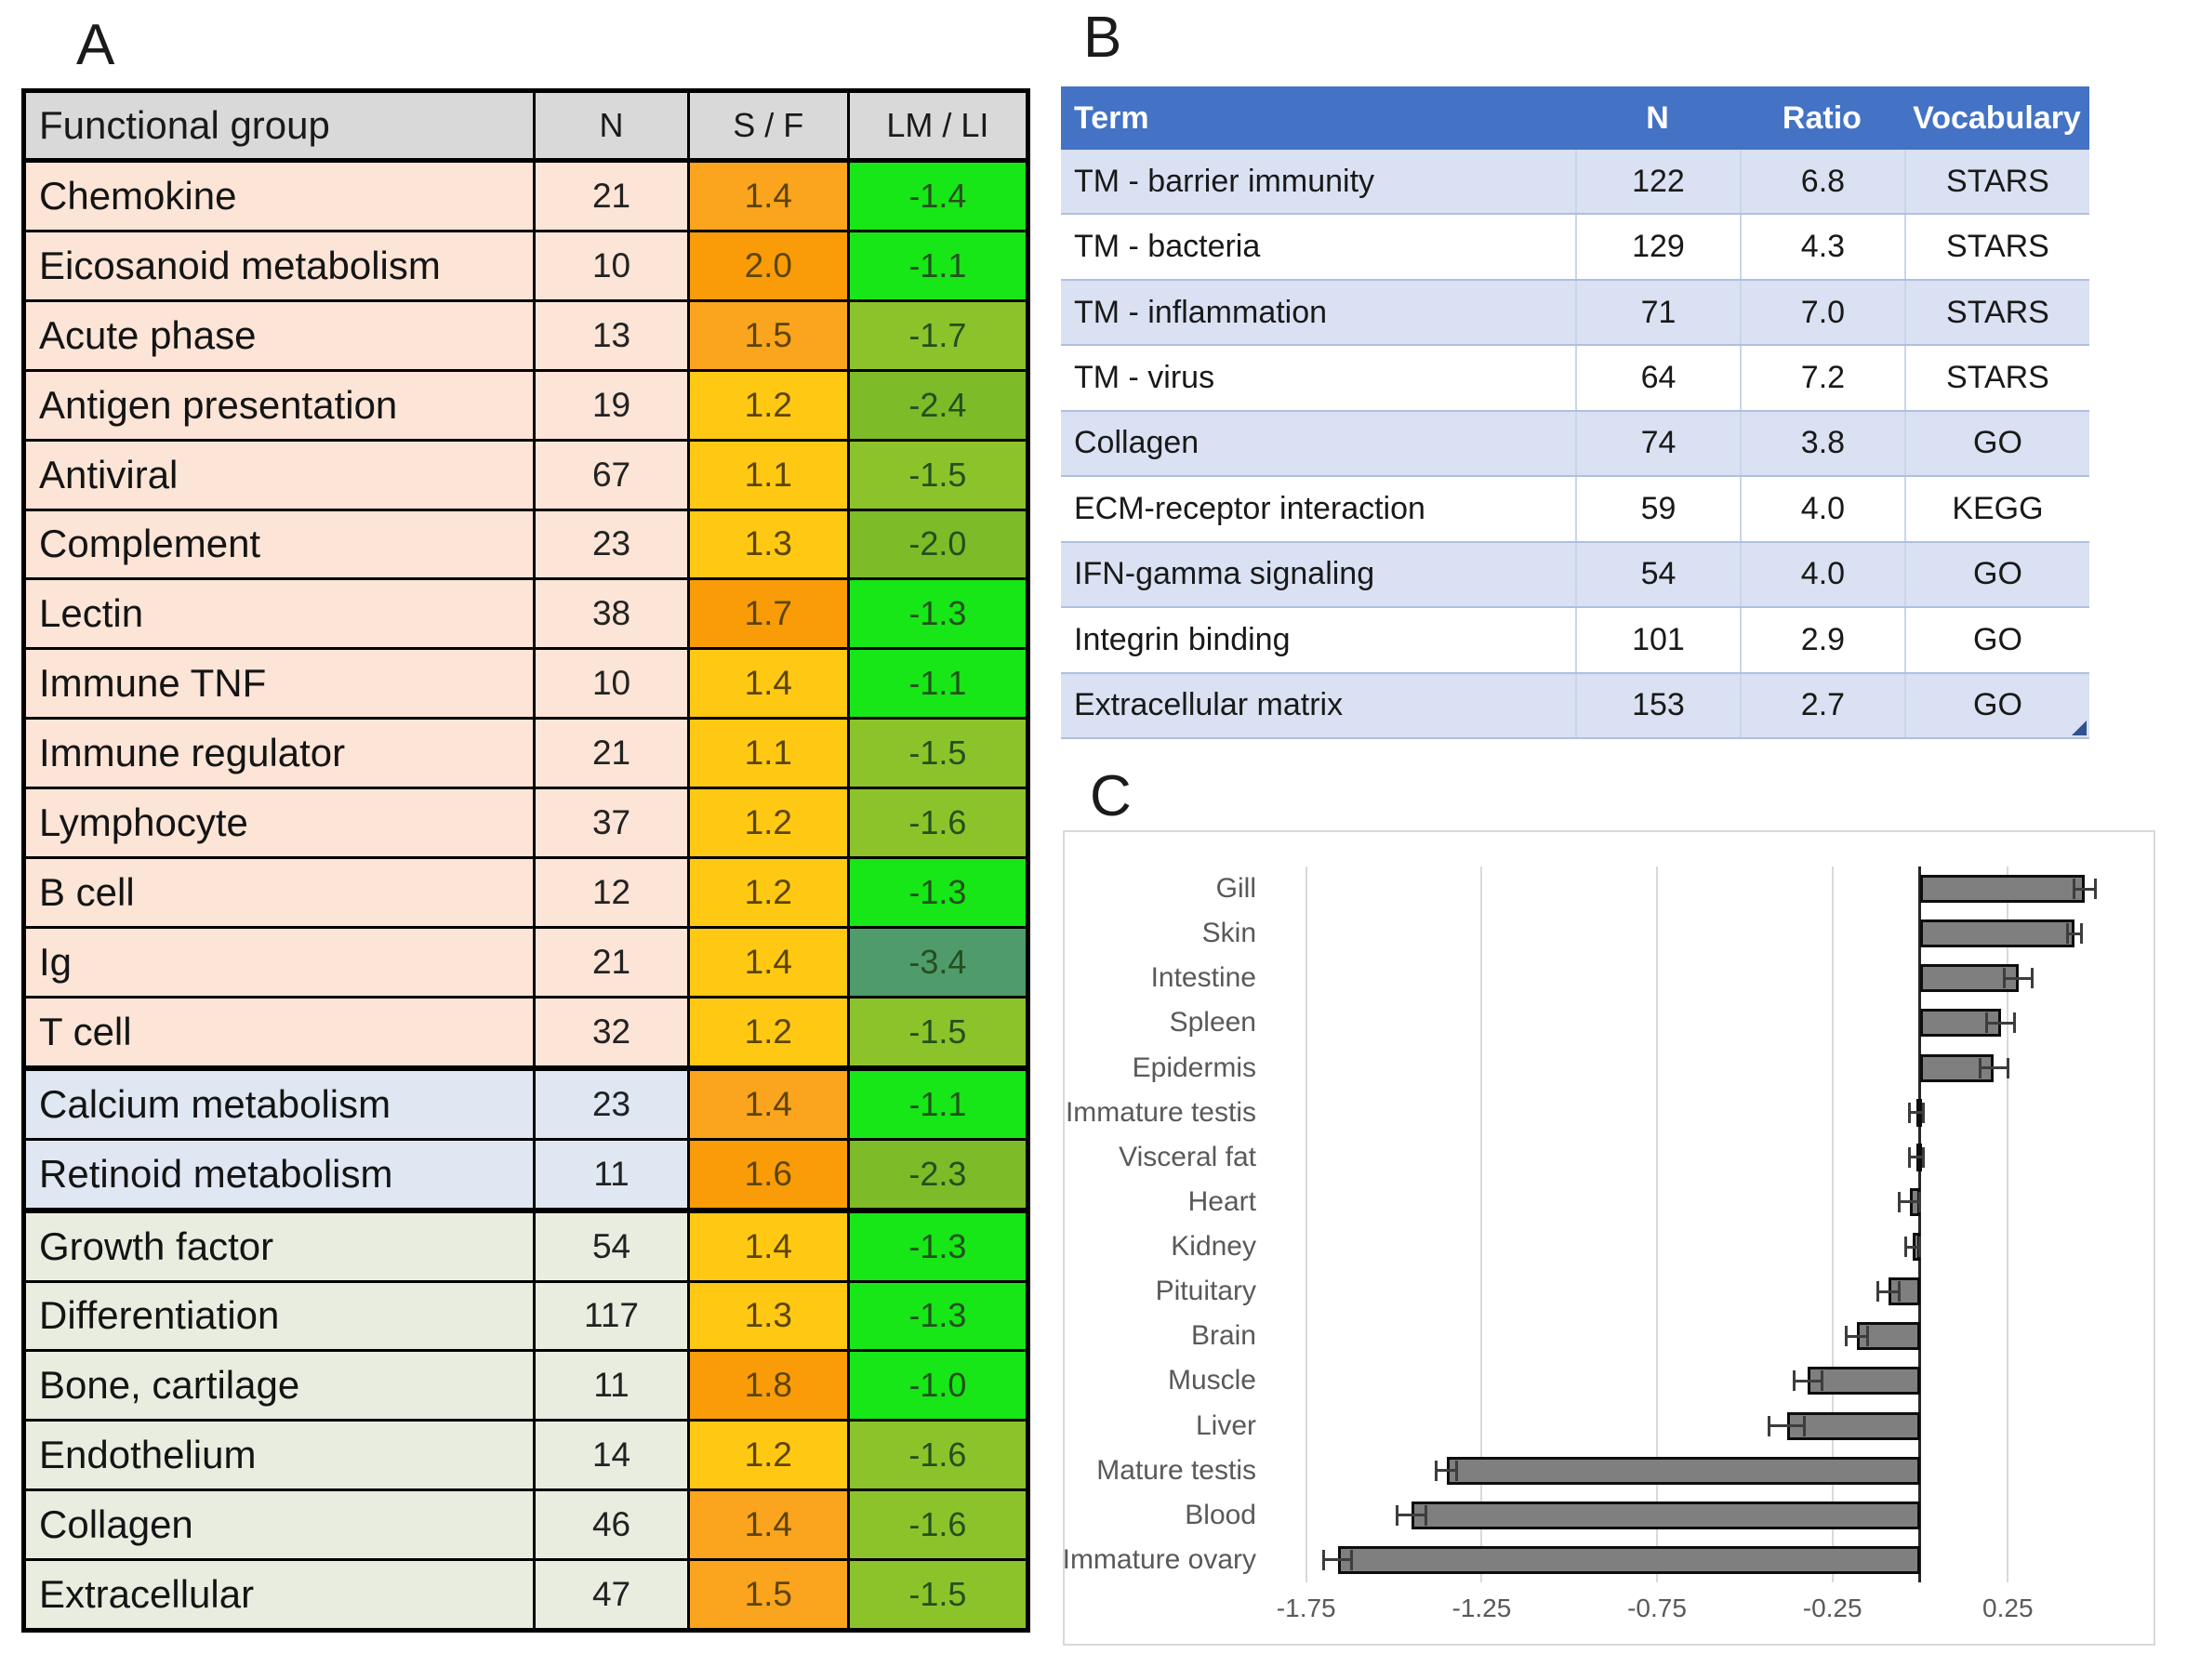 This screenshot has width=2187, height=1680. What do you see at coordinates (1223, 1336) in the screenshot?
I see `chart-category-label: Brain` at bounding box center [1223, 1336].